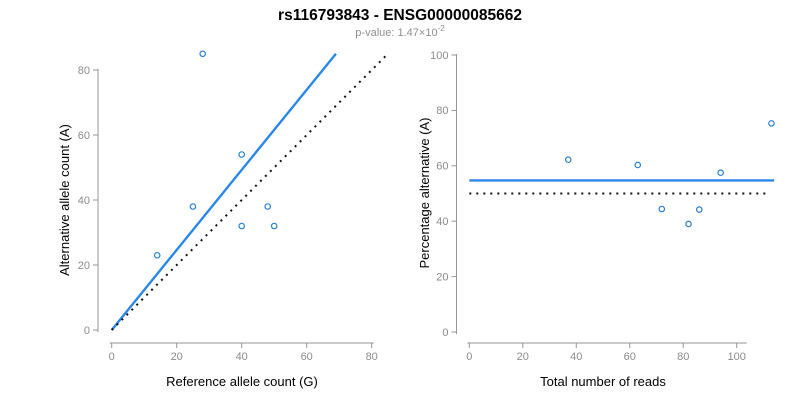  Describe the element at coordinates (442, 28) in the screenshot. I see `subtitle-pvalue-exponent: -2` at that location.